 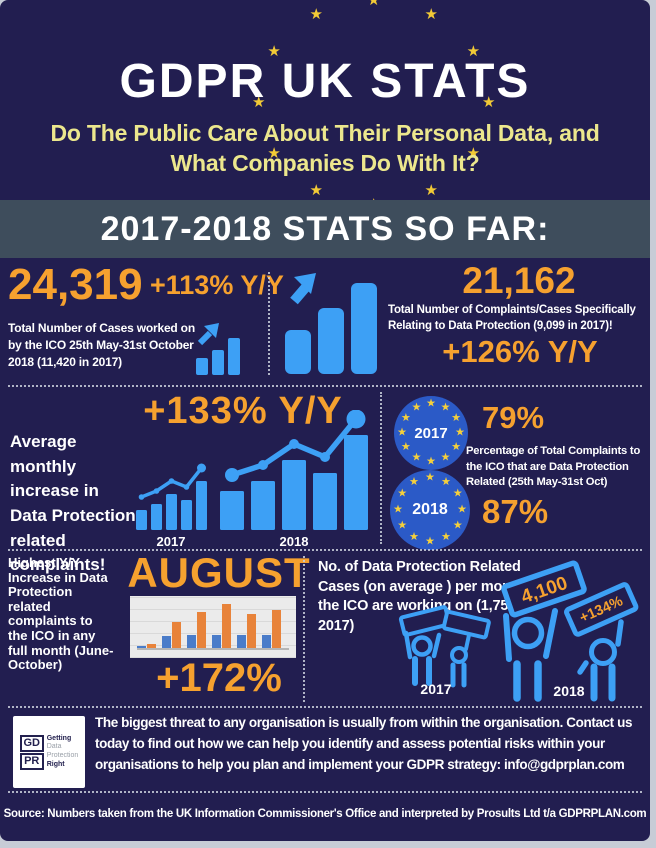 I want to click on logo-pr: PR, so click(x=31, y=761).